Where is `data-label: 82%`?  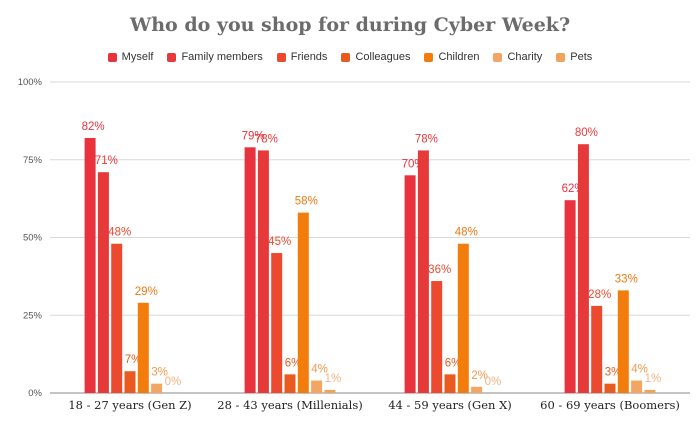 data-label: 82% is located at coordinates (93, 127).